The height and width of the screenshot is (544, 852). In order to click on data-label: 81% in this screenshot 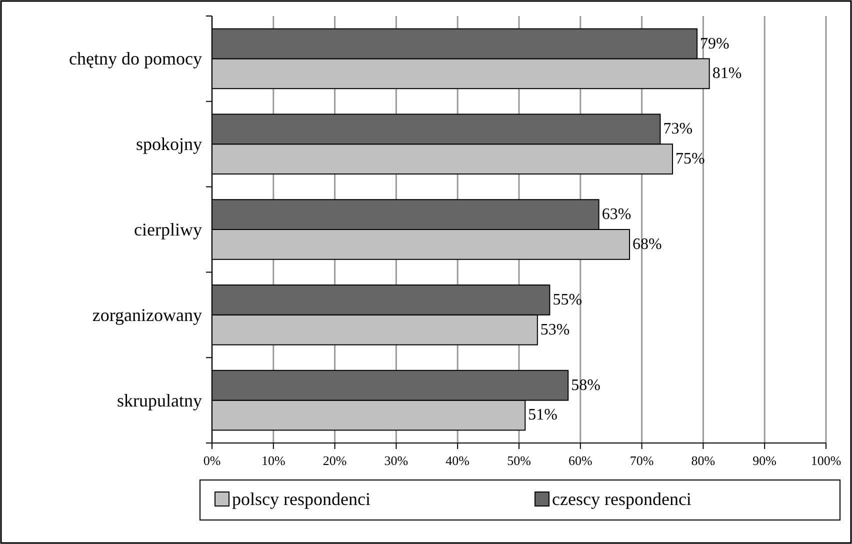, I will do `click(727, 73)`.